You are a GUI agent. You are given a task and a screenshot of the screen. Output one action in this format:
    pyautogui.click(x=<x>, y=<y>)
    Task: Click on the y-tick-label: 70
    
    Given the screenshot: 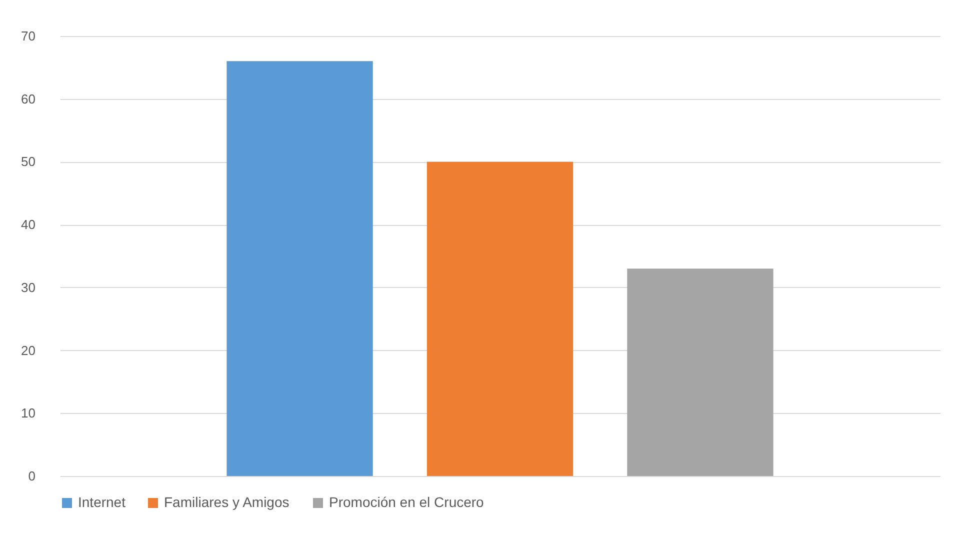 What is the action you would take?
    pyautogui.click(x=28, y=36)
    